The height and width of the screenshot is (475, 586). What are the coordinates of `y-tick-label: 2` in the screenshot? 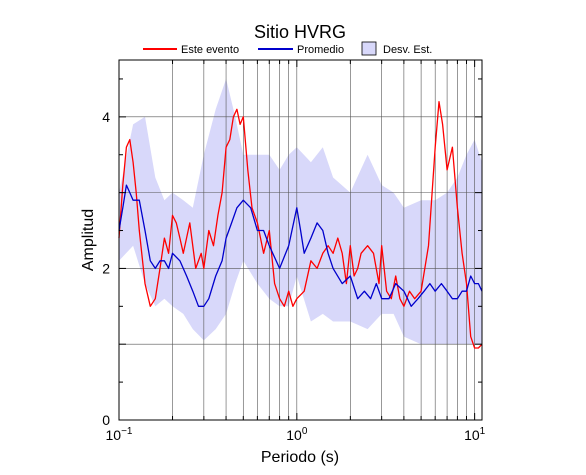 It's located at (106, 268).